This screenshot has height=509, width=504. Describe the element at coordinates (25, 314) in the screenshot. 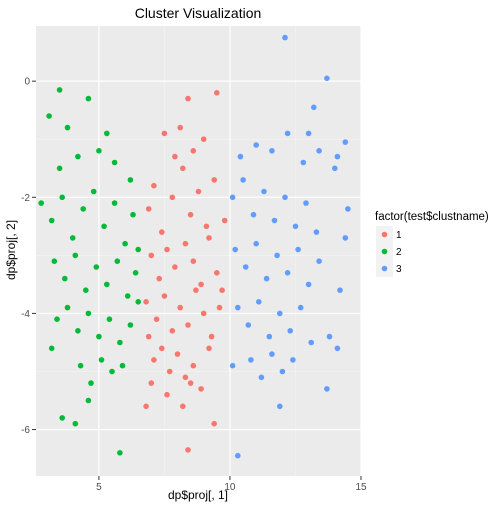

I see `y-tick-label: -4` at that location.